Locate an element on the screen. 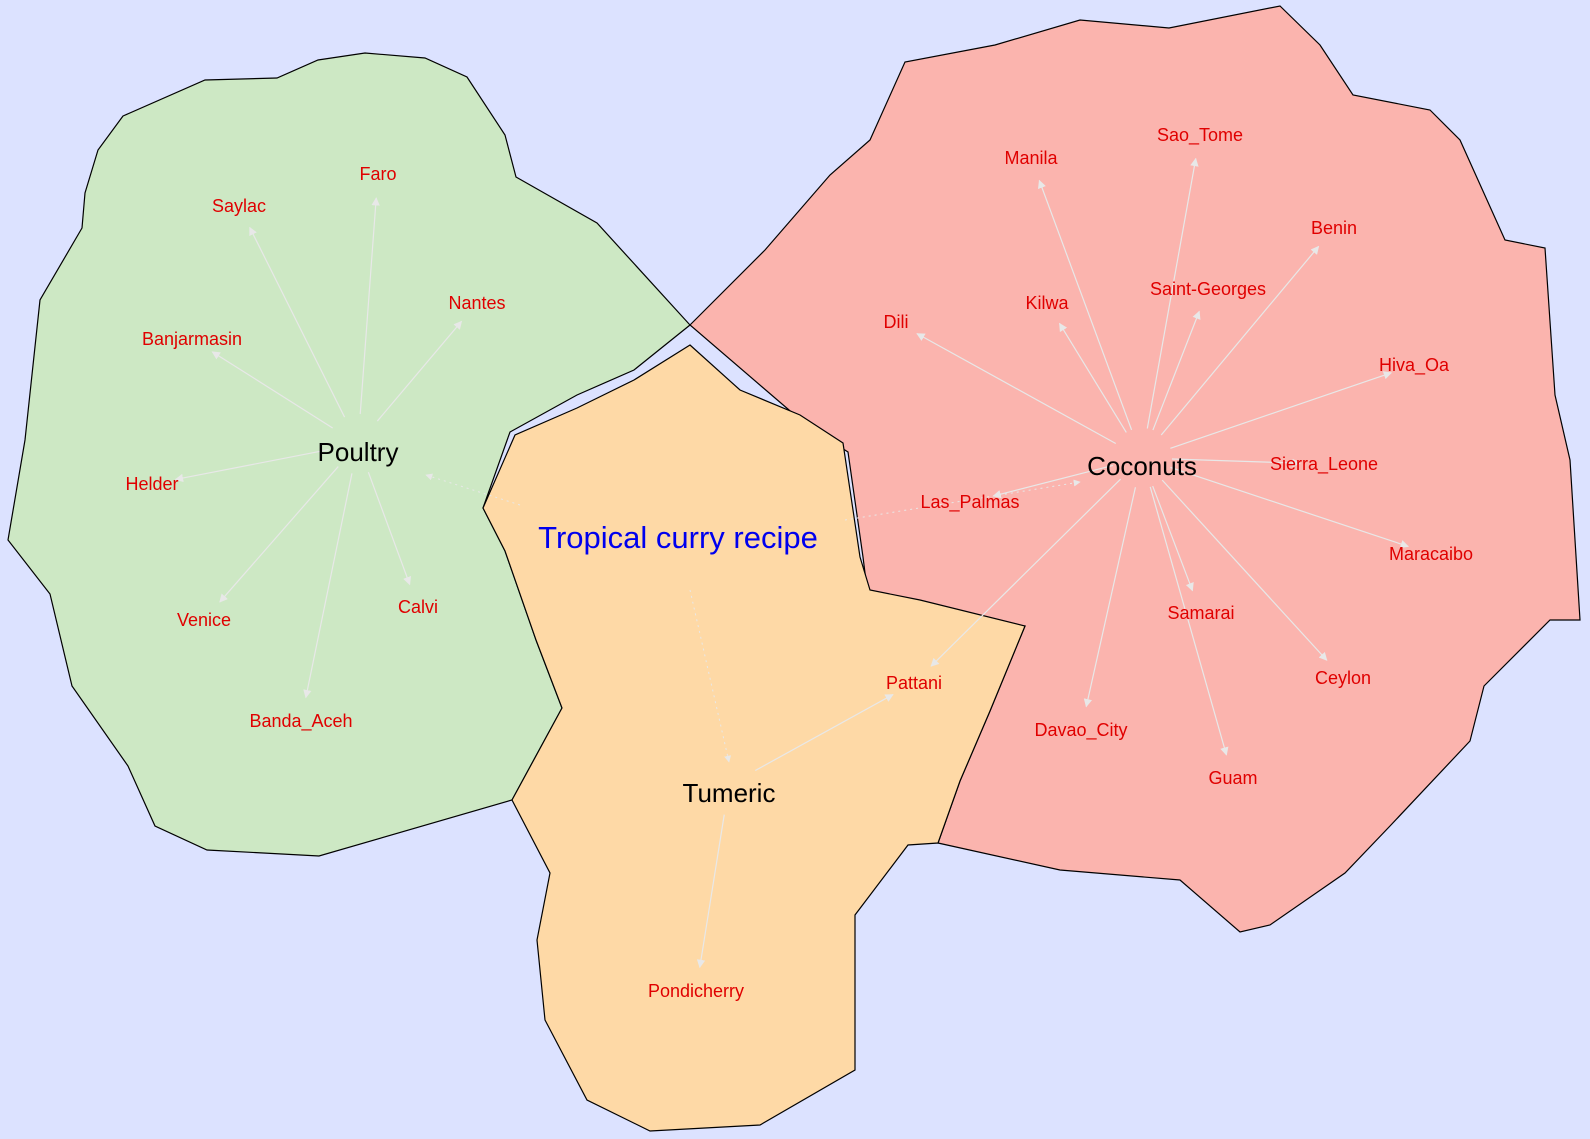  leaf-label-helder: Helder is located at coordinates (151, 484).